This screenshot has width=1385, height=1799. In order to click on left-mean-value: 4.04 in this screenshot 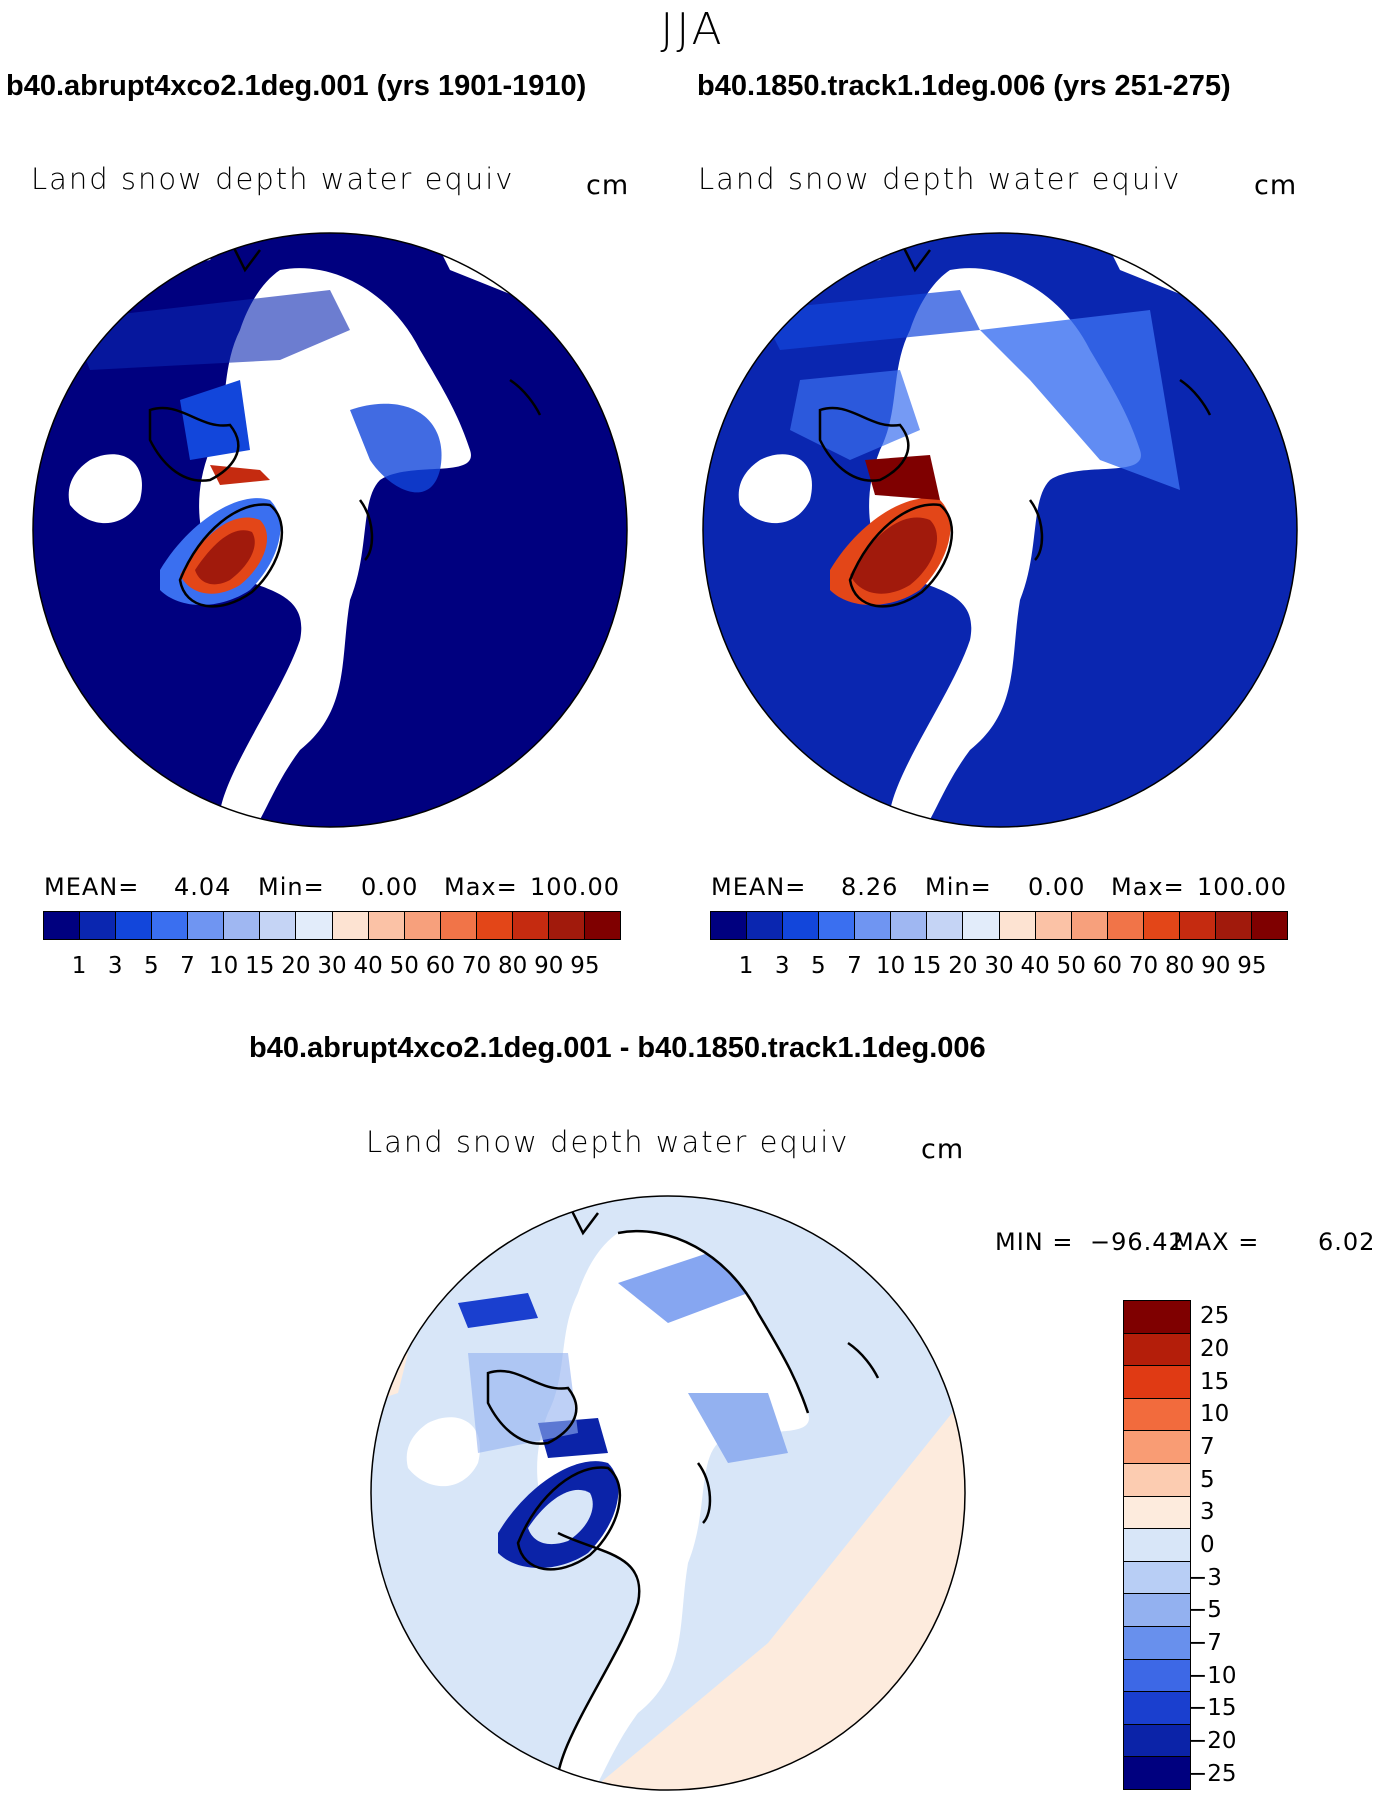, I will do `click(203, 887)`.